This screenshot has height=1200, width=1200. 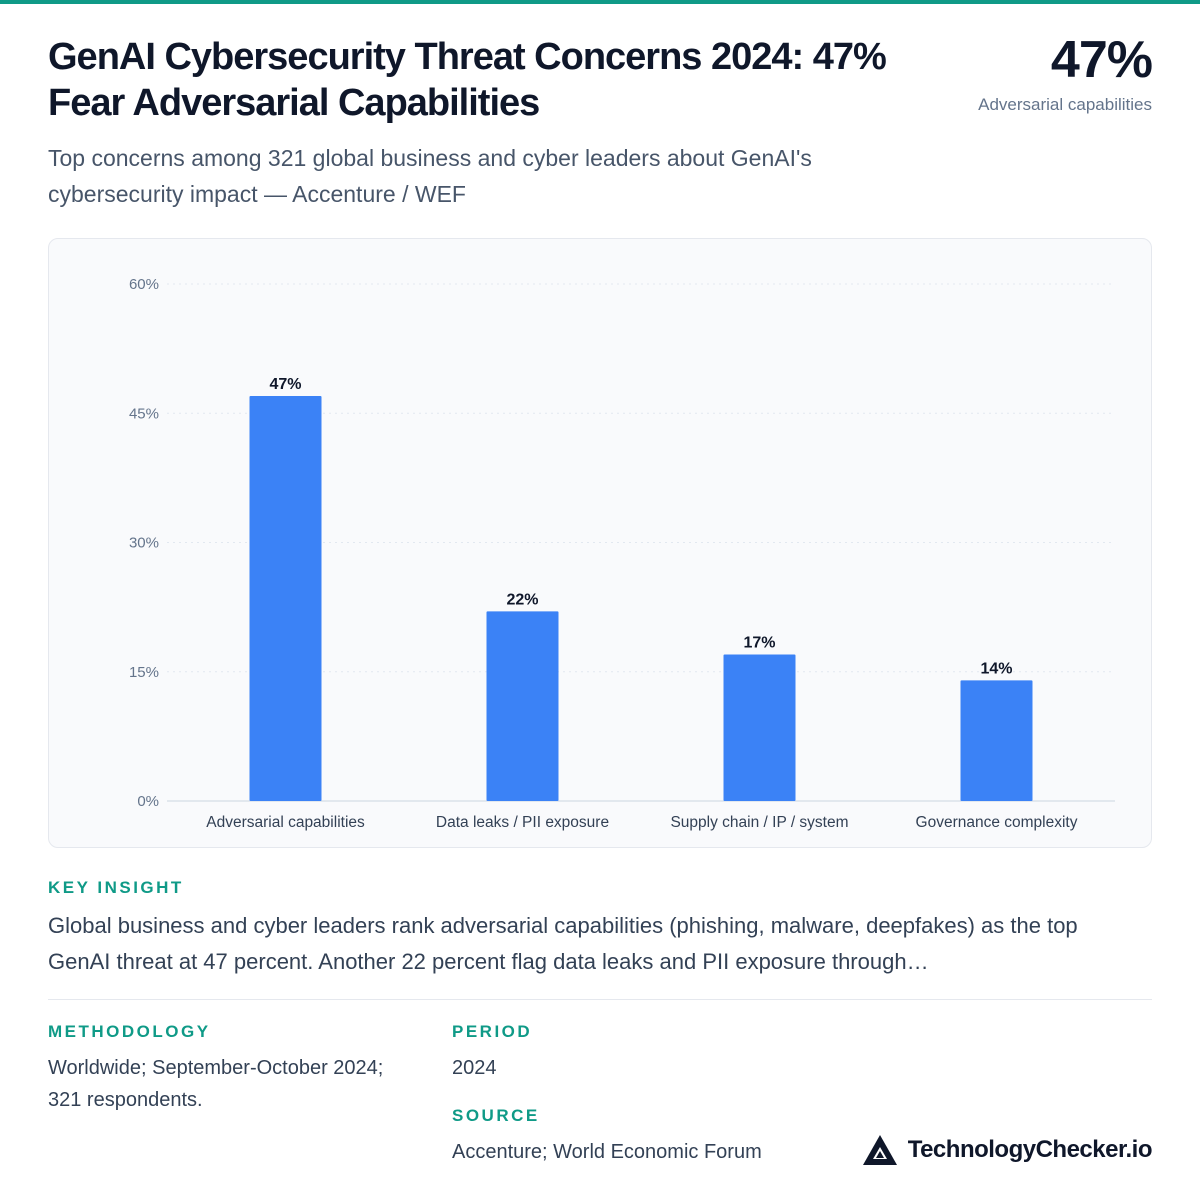 What do you see at coordinates (1030, 1149) in the screenshot?
I see `brand-name: TechnologyChecker.io` at bounding box center [1030, 1149].